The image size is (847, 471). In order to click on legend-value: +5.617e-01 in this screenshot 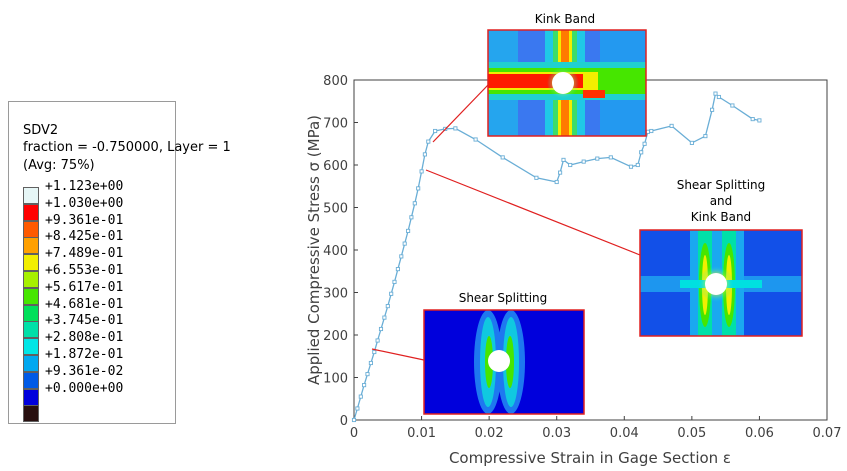, I will do `click(84, 287)`.